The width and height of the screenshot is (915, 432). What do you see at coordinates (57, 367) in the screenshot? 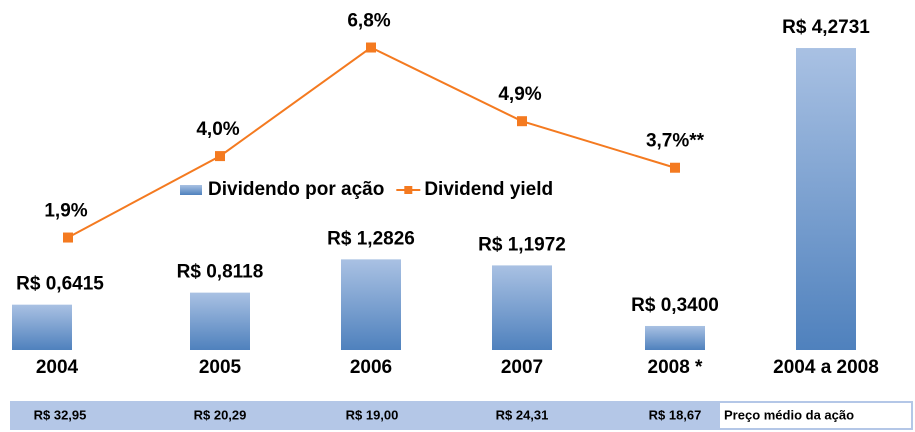
I see `x-tick-label: 2004` at bounding box center [57, 367].